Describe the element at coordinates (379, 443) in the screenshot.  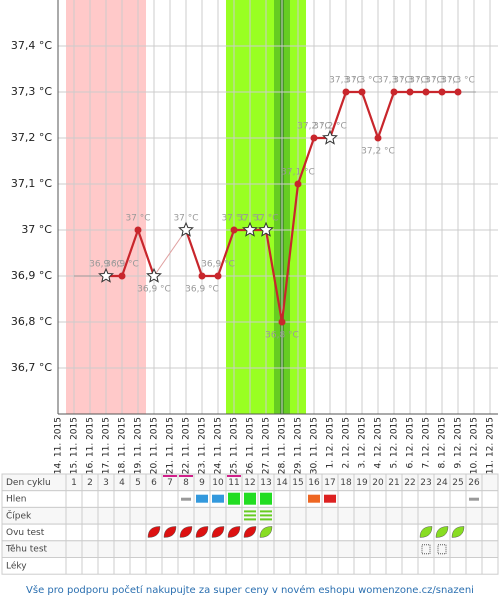
I see `x-tick-label: 4. 12. 2015` at that location.